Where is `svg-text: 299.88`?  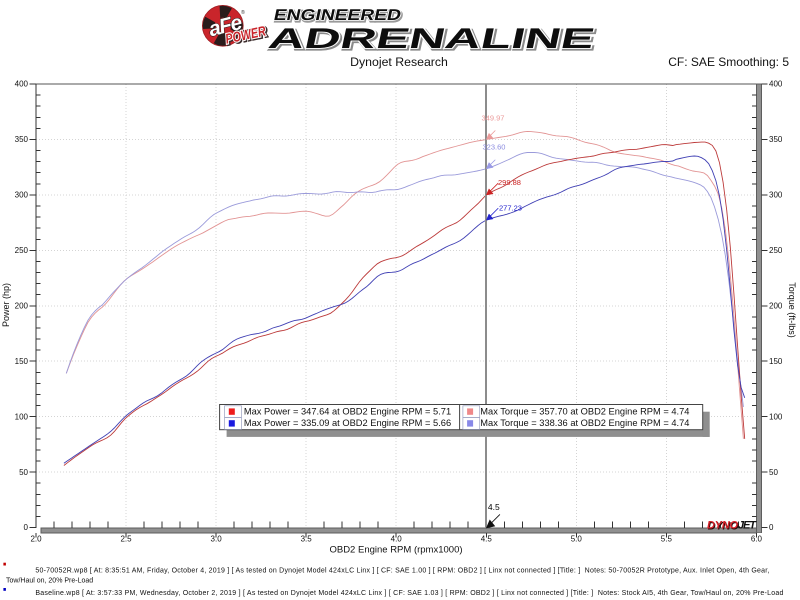 svg-text: 299.88 is located at coordinates (509, 182).